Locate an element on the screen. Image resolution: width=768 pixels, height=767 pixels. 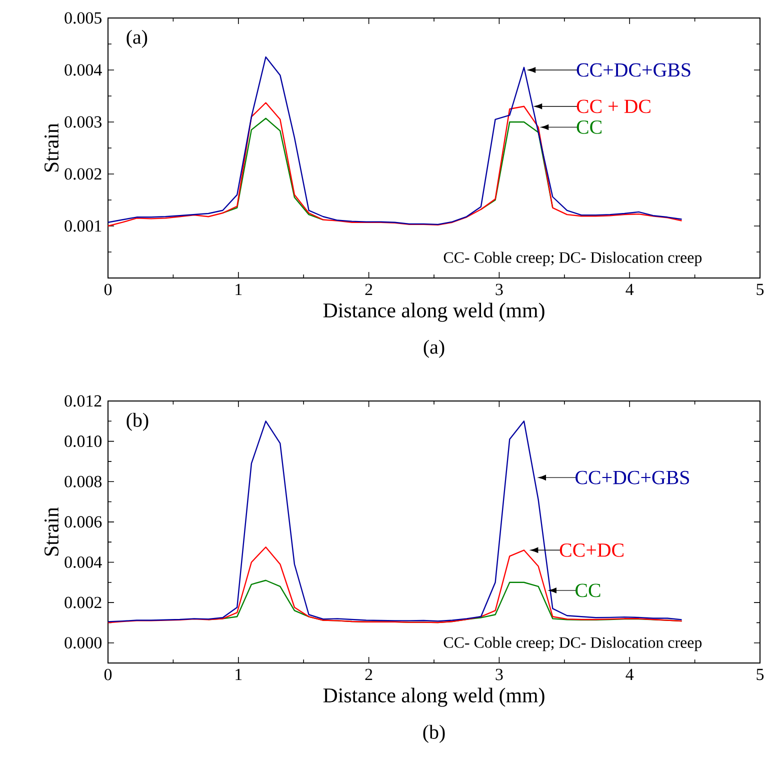
annotation: (a) is located at coordinates (137, 39).